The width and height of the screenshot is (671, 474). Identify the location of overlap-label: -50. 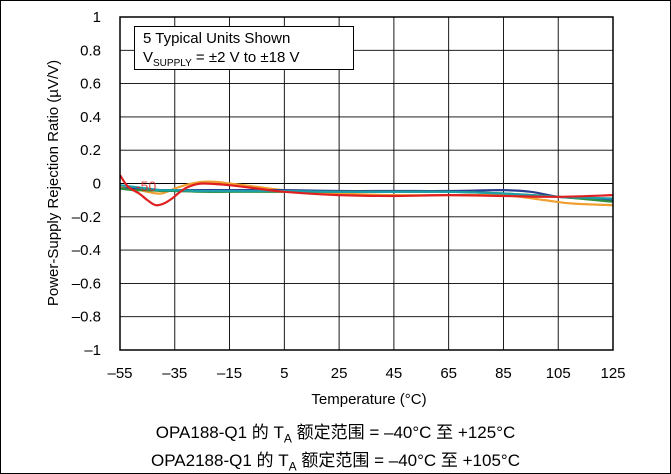
(146, 186).